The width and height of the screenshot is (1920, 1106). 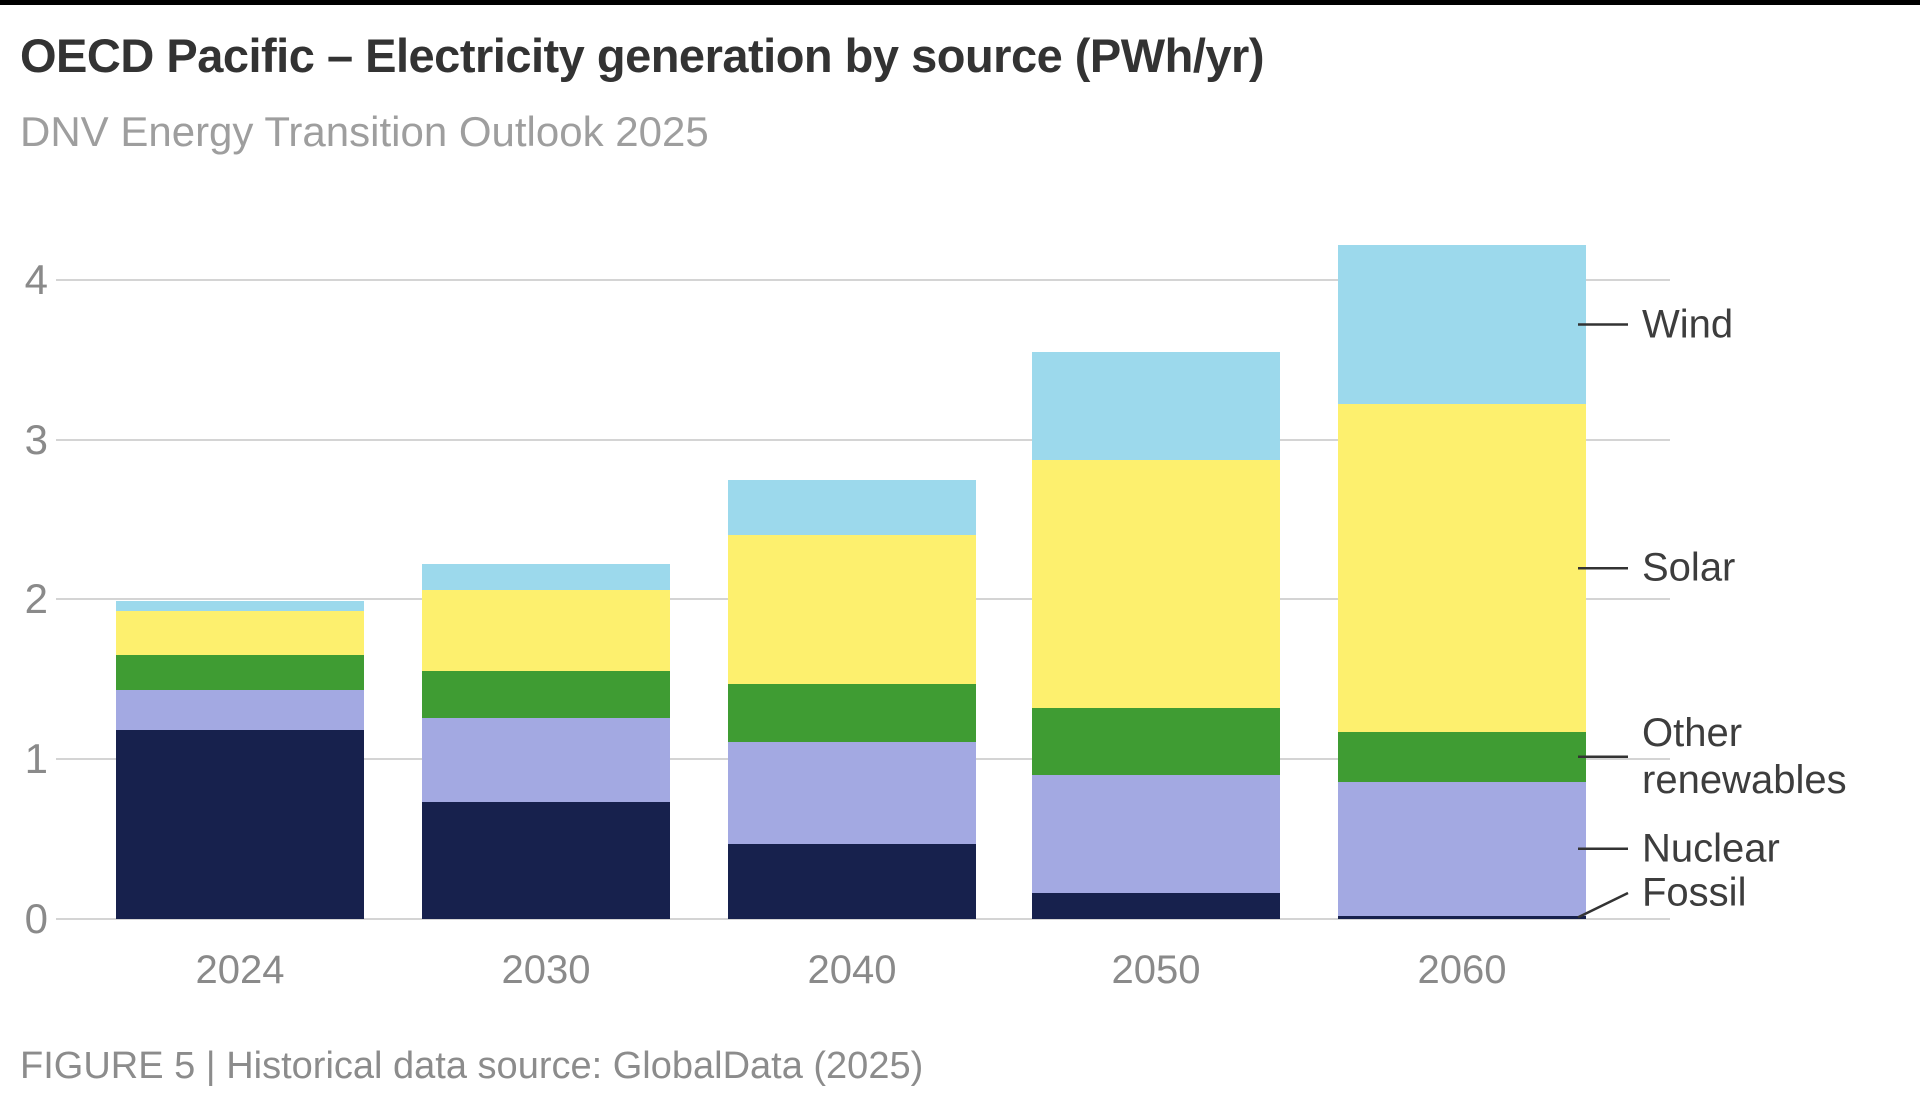 What do you see at coordinates (1694, 892) in the screenshot?
I see `series-label-fossil: Fossil` at bounding box center [1694, 892].